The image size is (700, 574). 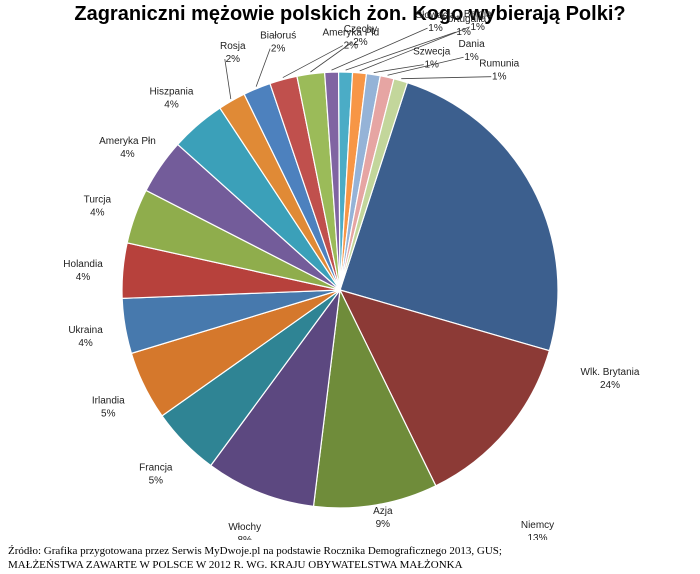 I want to click on leader-line-rumunia, so click(x=446, y=78).